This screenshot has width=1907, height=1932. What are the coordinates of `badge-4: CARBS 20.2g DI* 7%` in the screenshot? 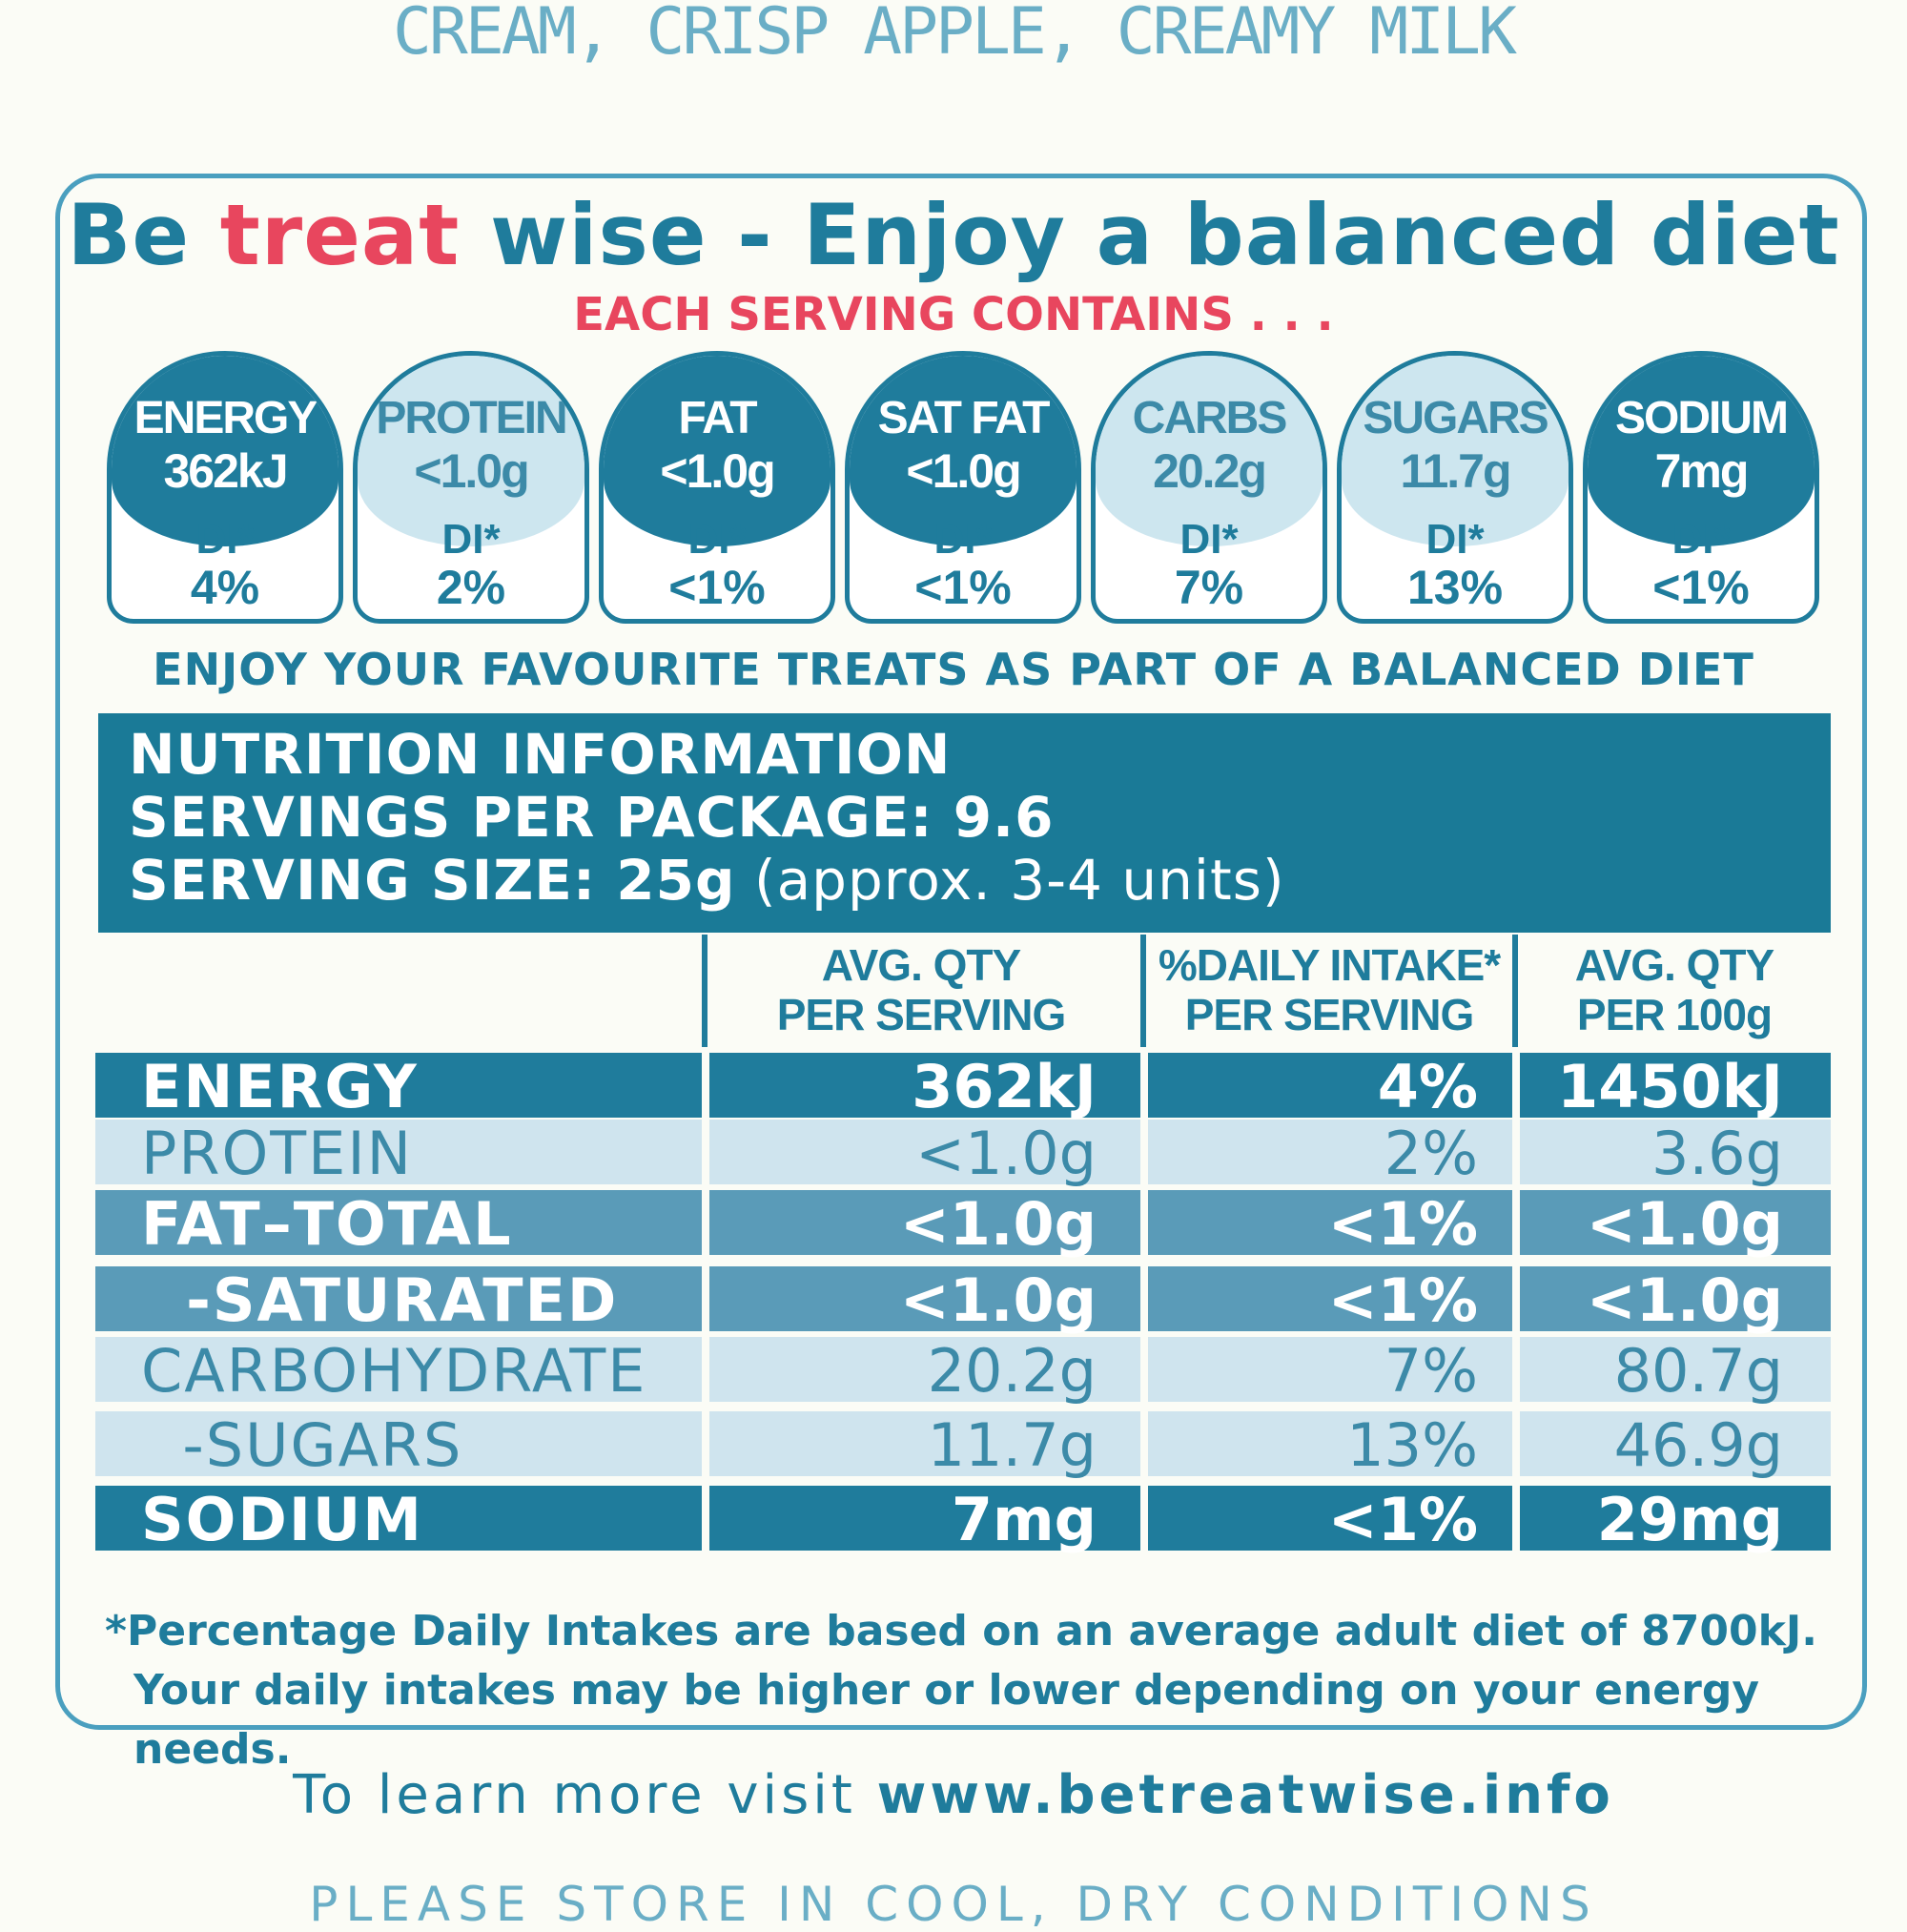 It's located at (1209, 487).